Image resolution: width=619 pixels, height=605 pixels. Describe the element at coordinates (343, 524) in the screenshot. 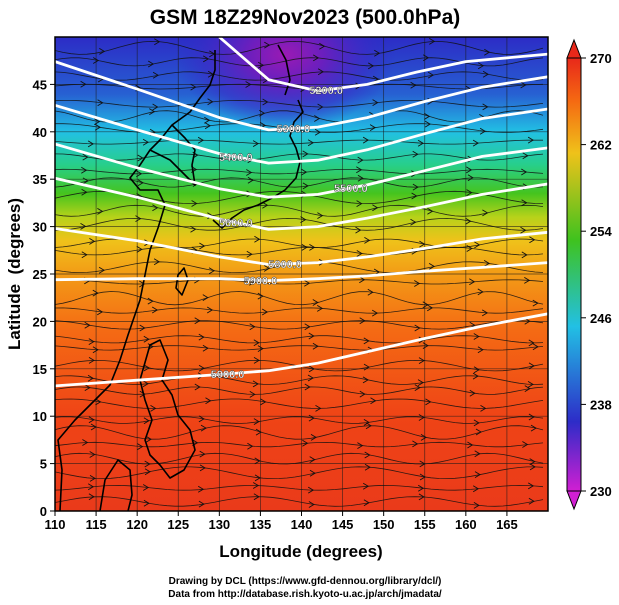

I see `x-tick-label: 145` at that location.